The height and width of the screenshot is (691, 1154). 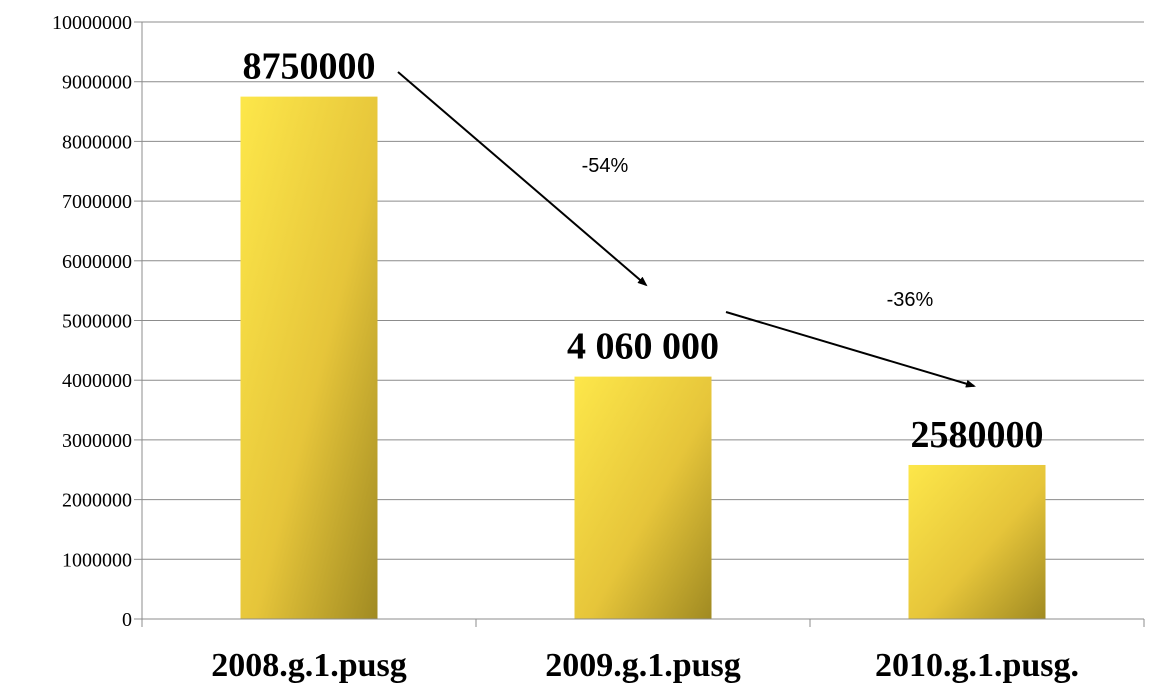 I want to click on y-tick-label: 5000000, so click(x=97, y=322).